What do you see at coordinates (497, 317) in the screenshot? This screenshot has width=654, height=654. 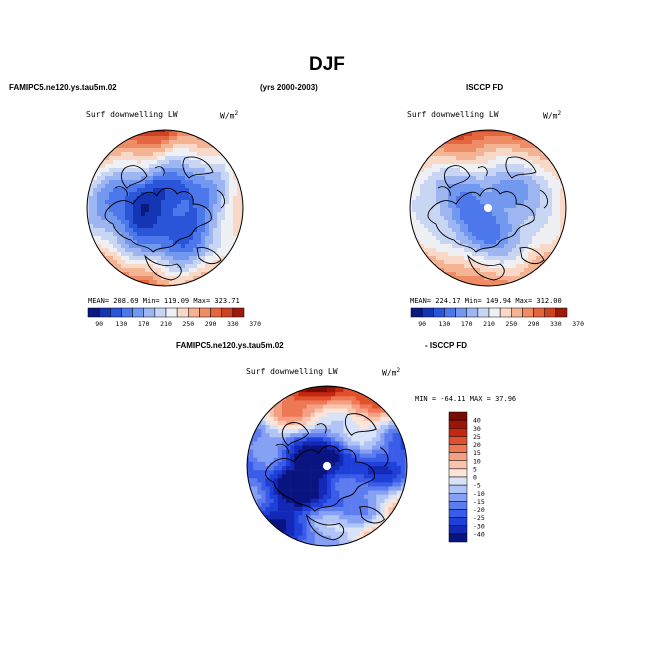 I see `panel2-colorbar: 90 130 170 210 250 290 330 370` at bounding box center [497, 317].